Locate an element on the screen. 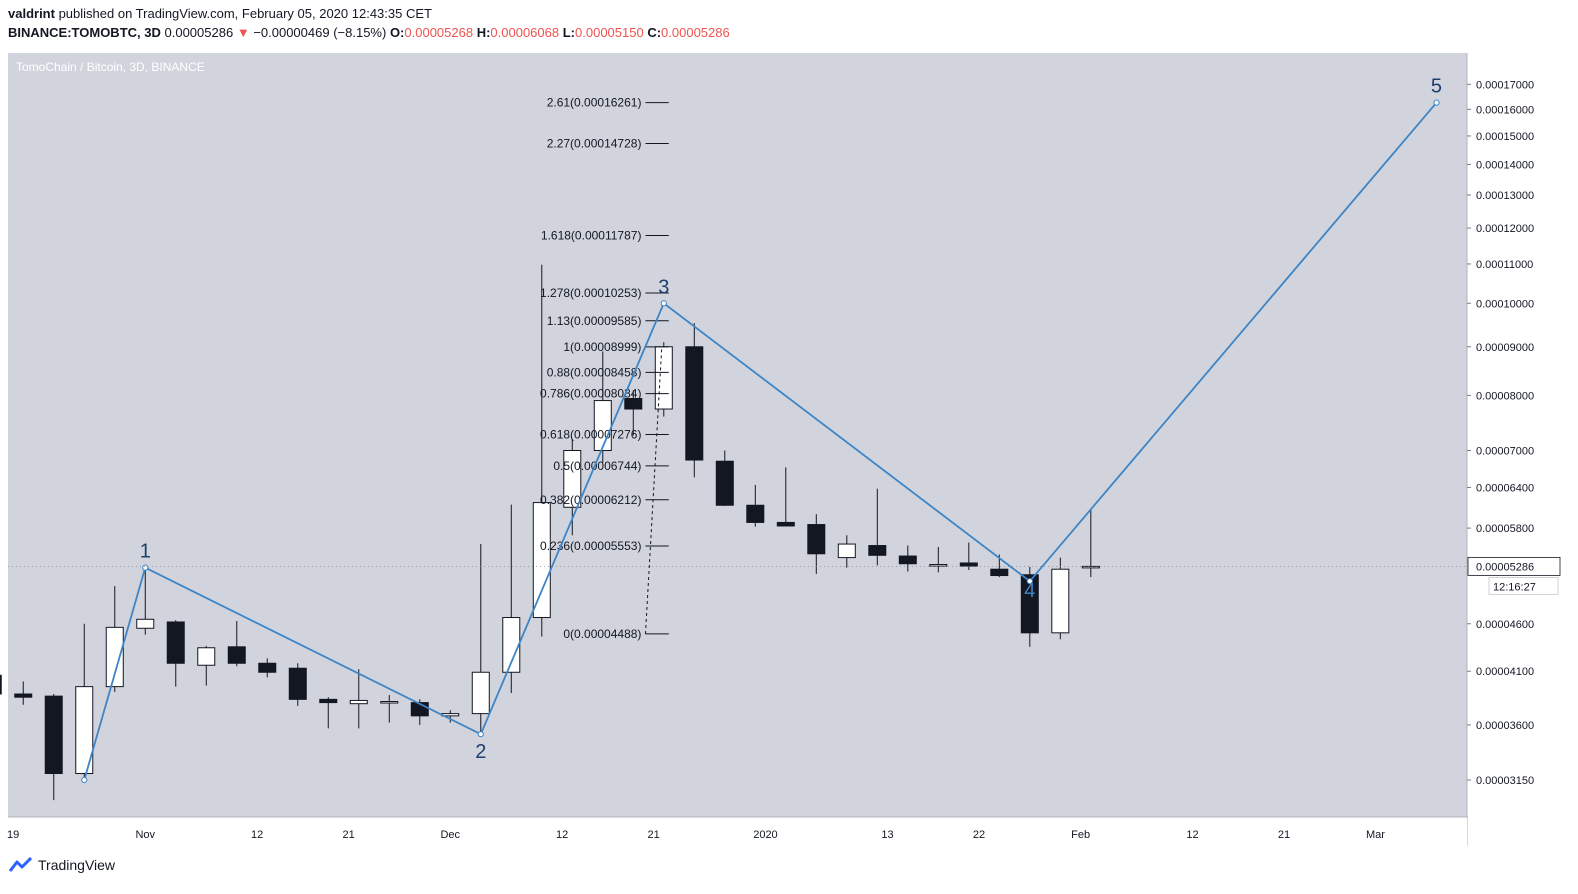 The height and width of the screenshot is (894, 1578). close-value: 0.00005286 is located at coordinates (695, 32).